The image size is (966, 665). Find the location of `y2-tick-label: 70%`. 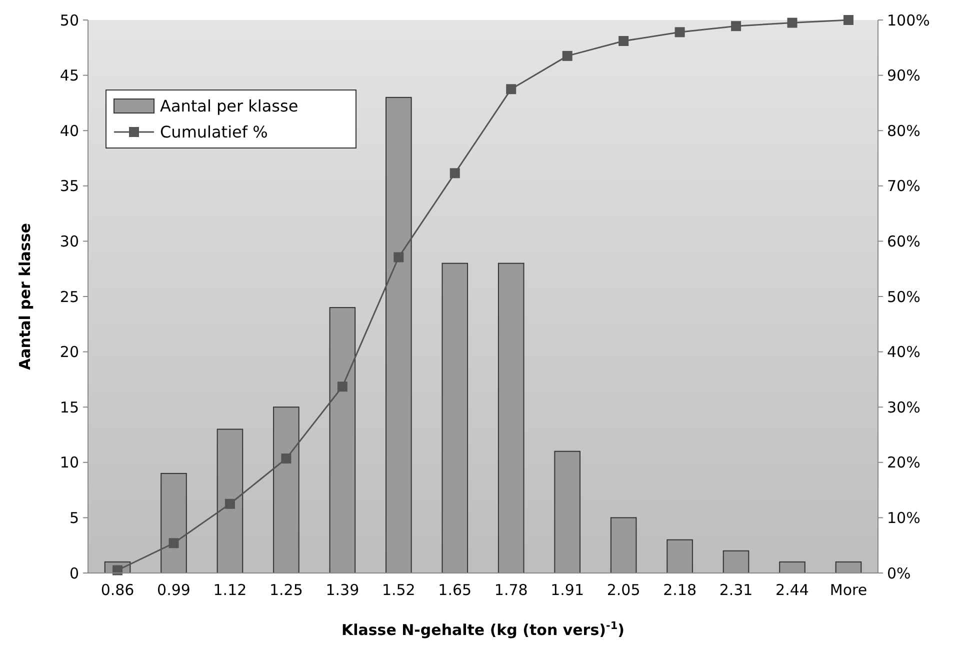

y2-tick-label: 70% is located at coordinates (903, 186).